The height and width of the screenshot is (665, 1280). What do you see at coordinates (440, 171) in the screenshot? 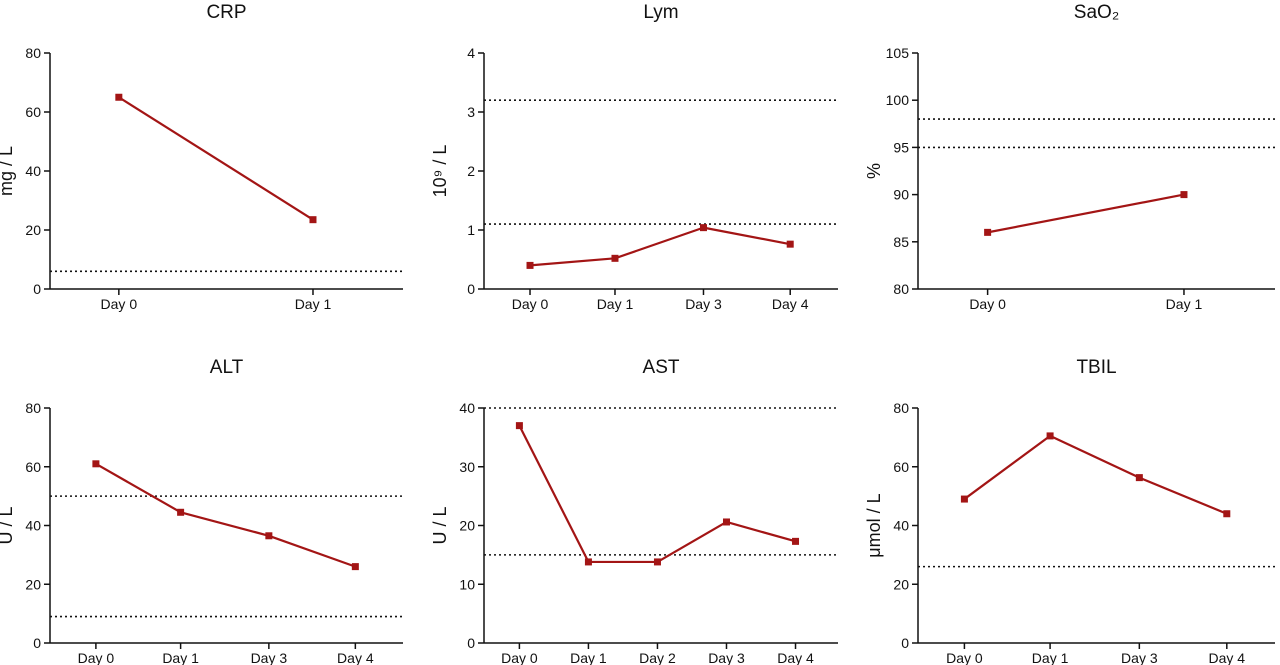
I see `y-axis-label: 10⁹ / L` at bounding box center [440, 171].